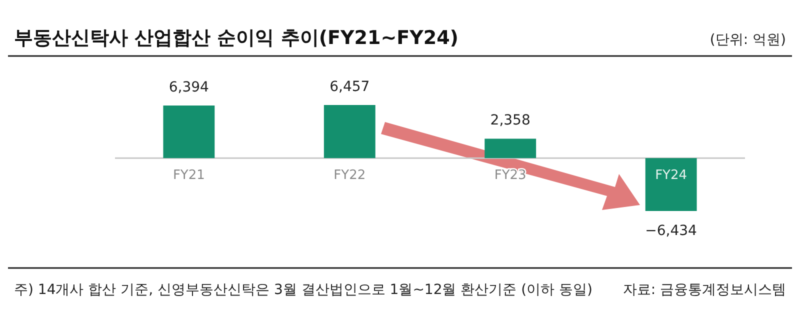 The height and width of the screenshot is (323, 800). I want to click on data-label: 6,394, so click(189, 88).